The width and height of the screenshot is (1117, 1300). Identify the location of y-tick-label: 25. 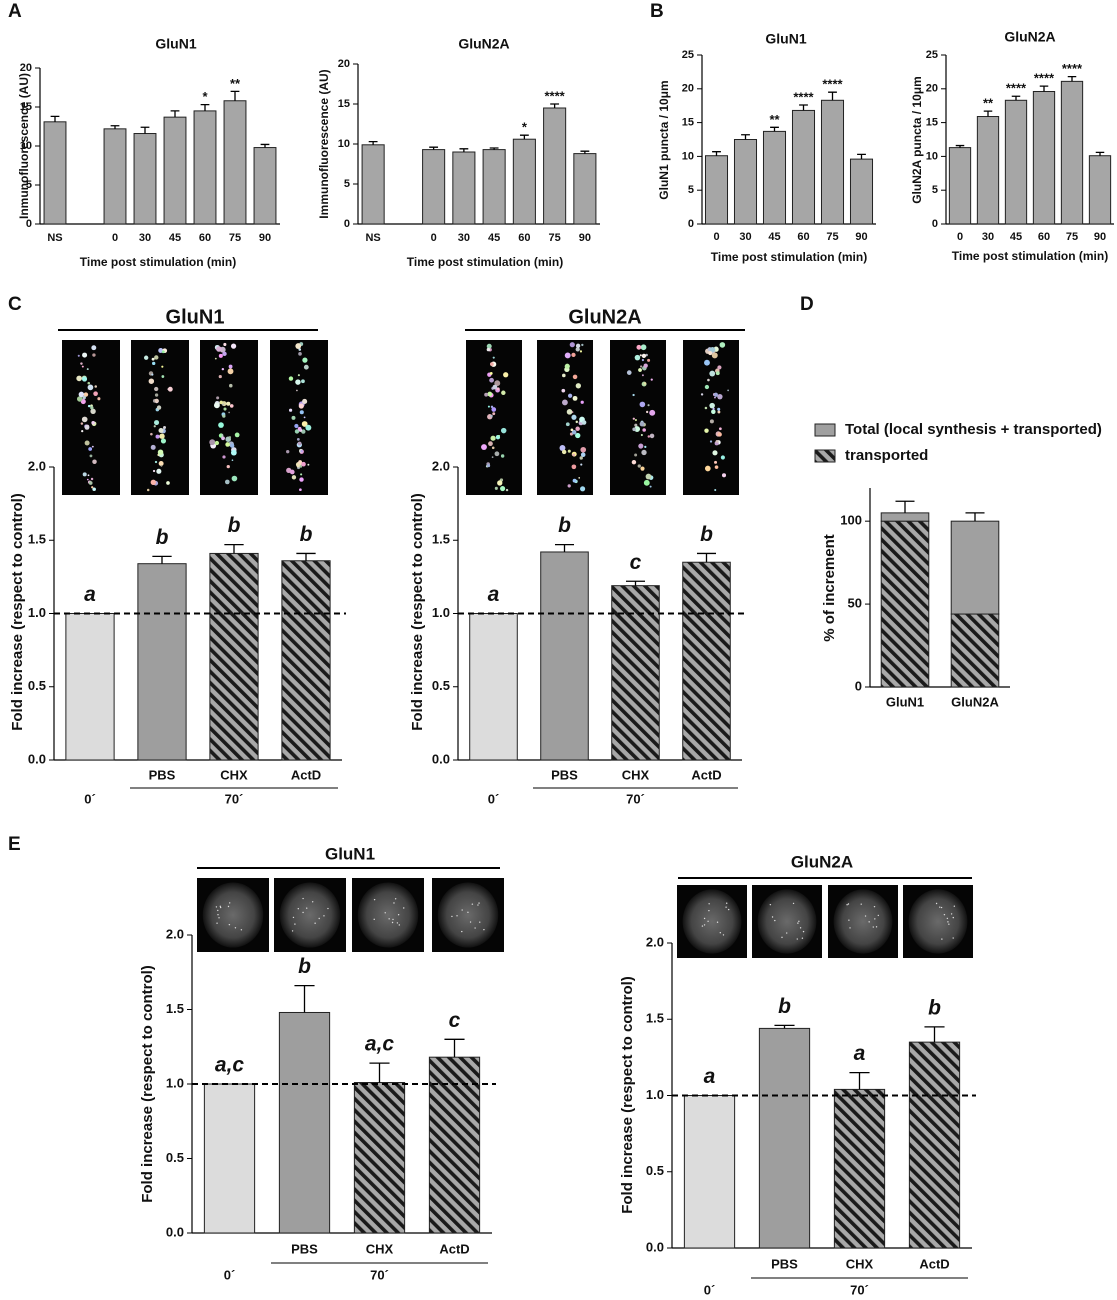
(932, 55).